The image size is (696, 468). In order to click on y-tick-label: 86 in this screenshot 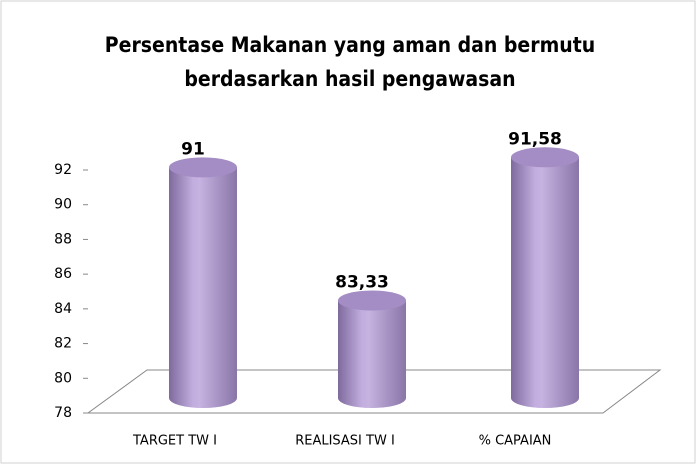, I will do `click(63, 274)`.